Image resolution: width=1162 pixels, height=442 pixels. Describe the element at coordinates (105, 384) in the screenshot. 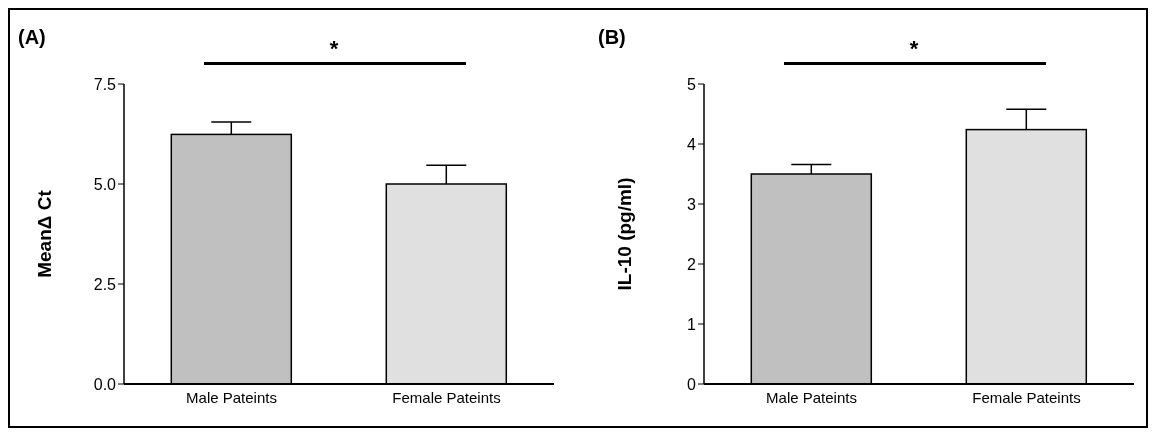

I see `y-tick-label: 0.0` at that location.